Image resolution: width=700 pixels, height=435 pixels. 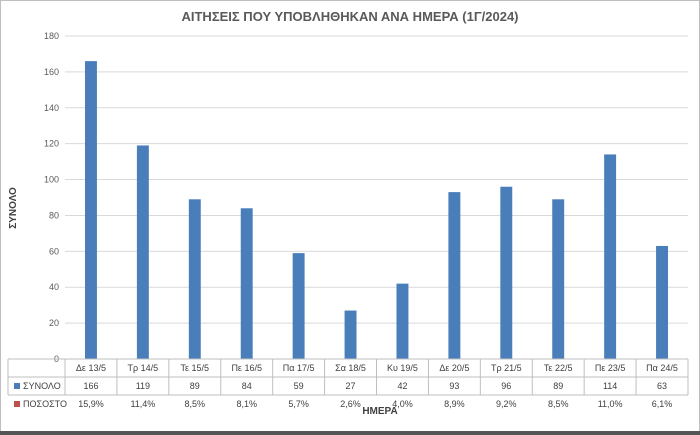 What do you see at coordinates (506, 404) in the screenshot?
I see `data-label: 9,2%` at bounding box center [506, 404].